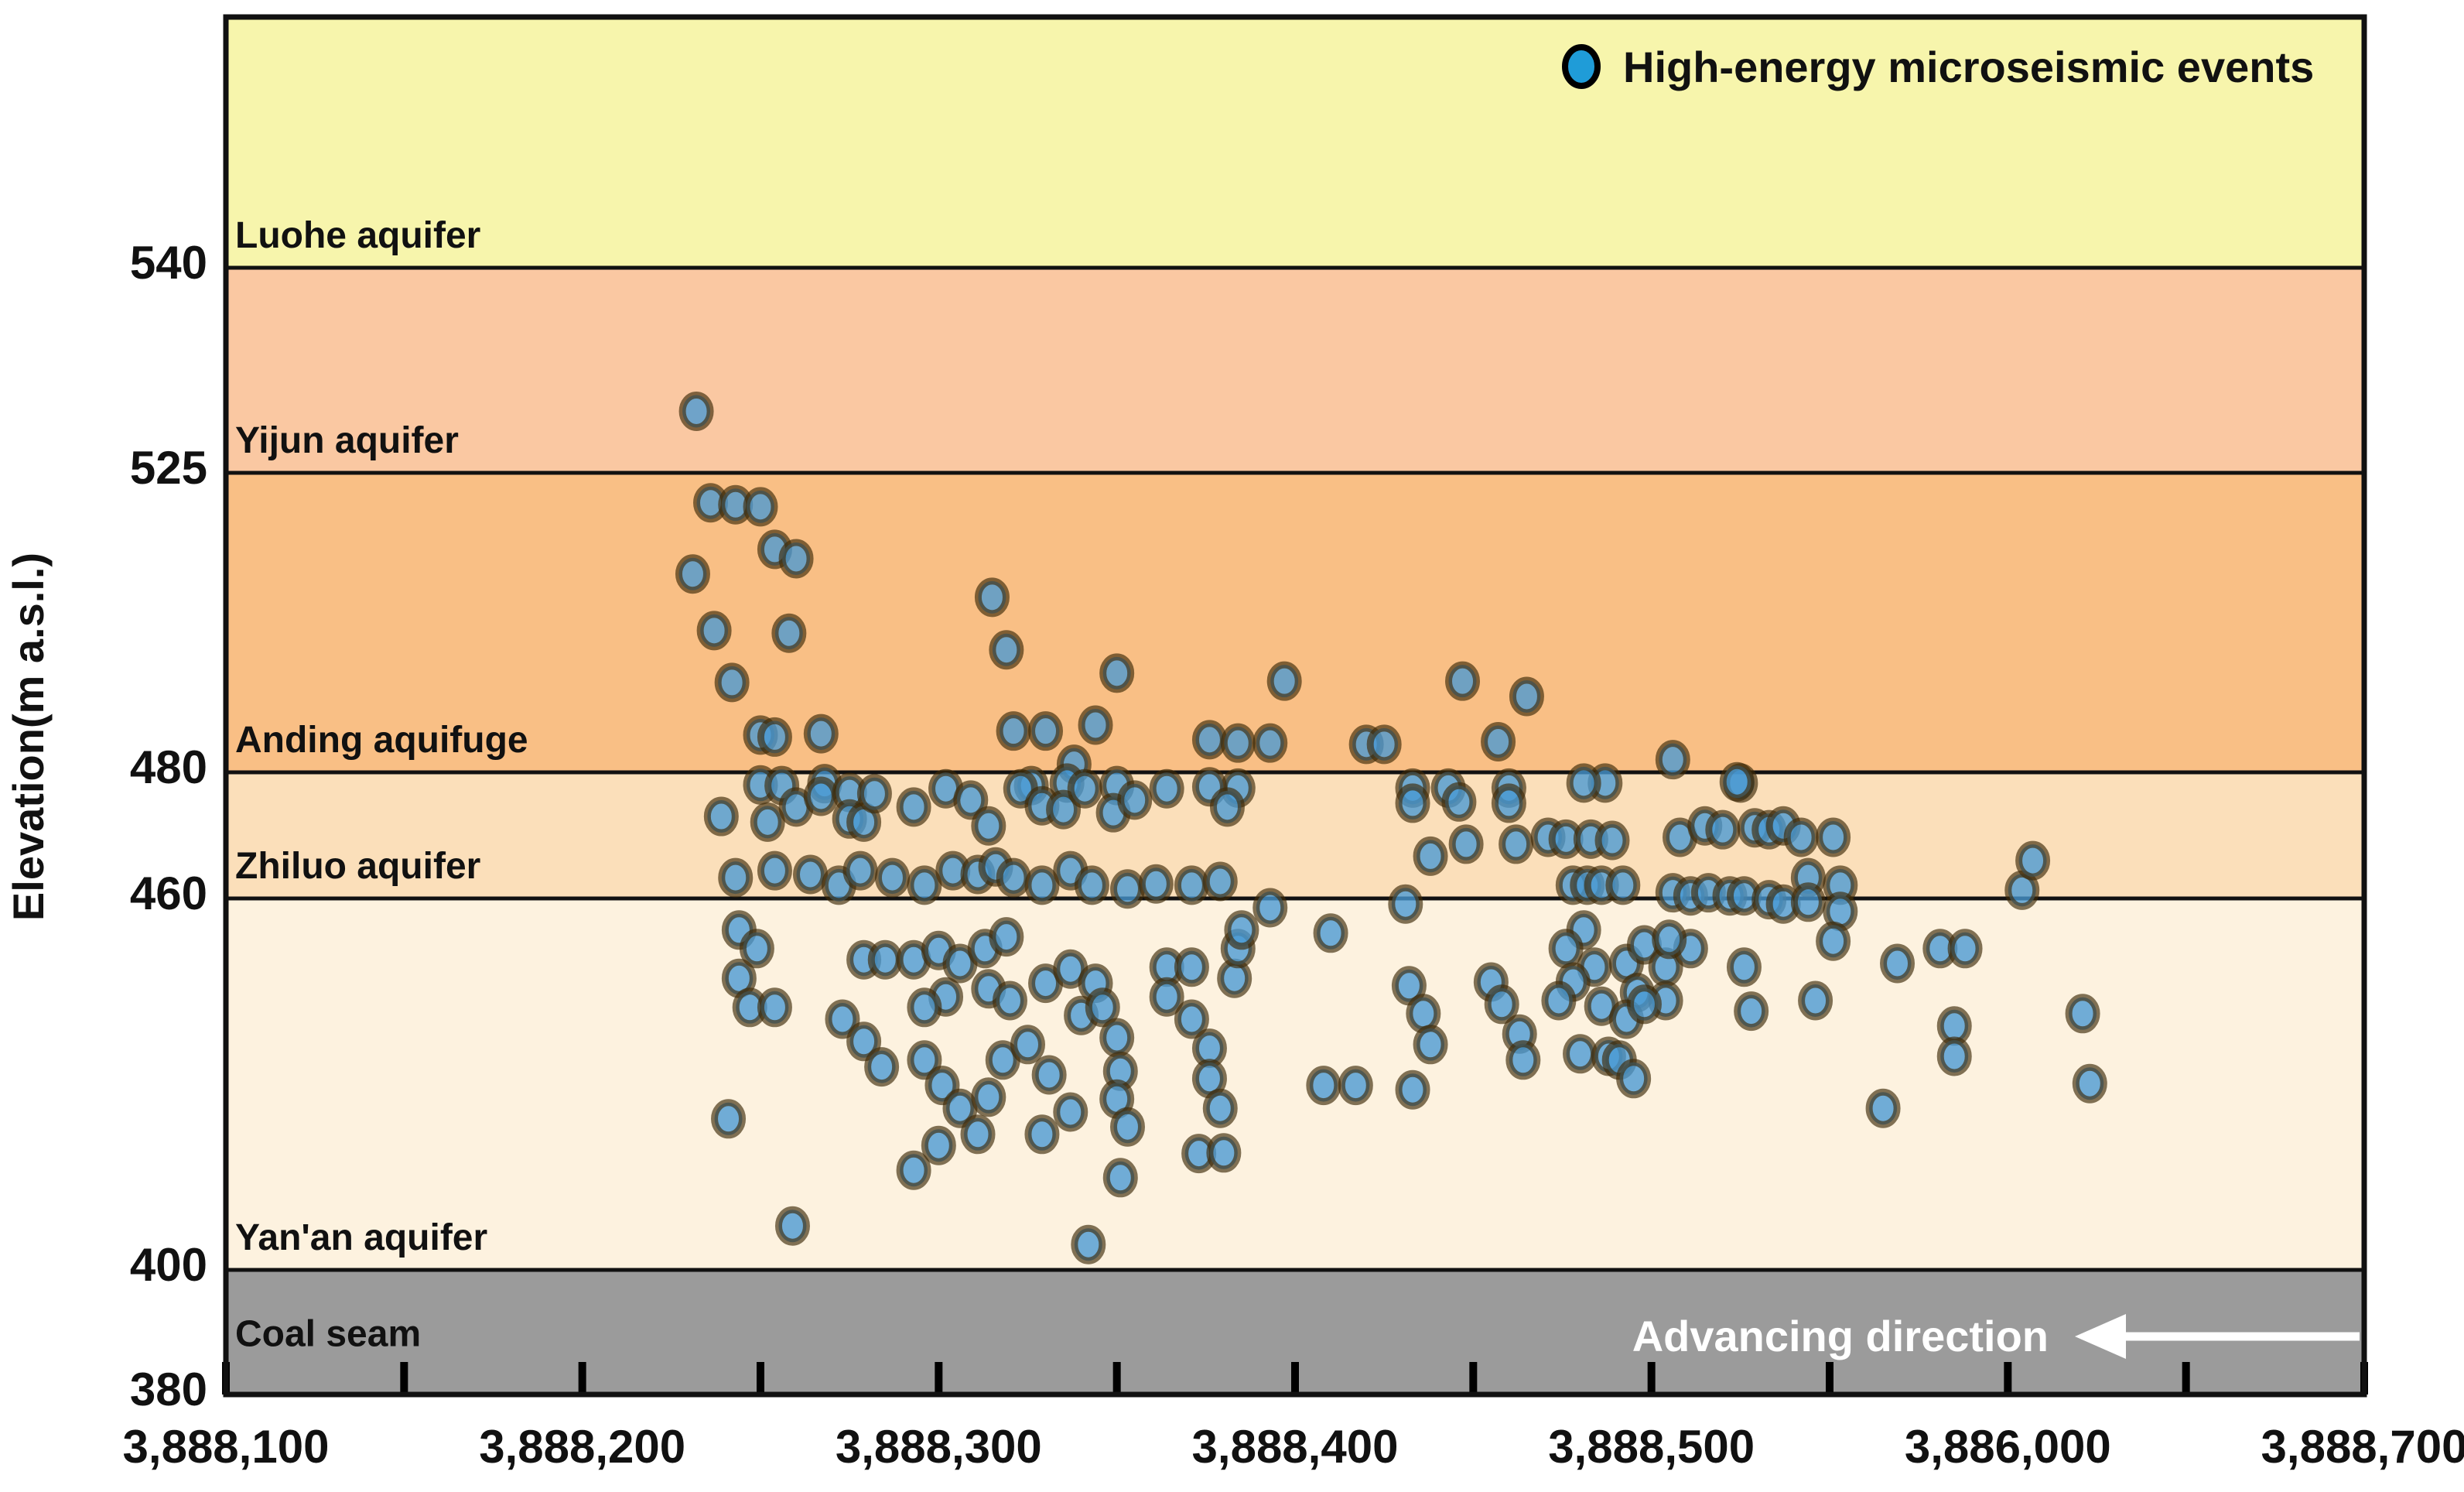 The image size is (2464, 1492). Describe the element at coordinates (1969, 67) in the screenshot. I see `legend-label: High-energy microseismic events` at that location.